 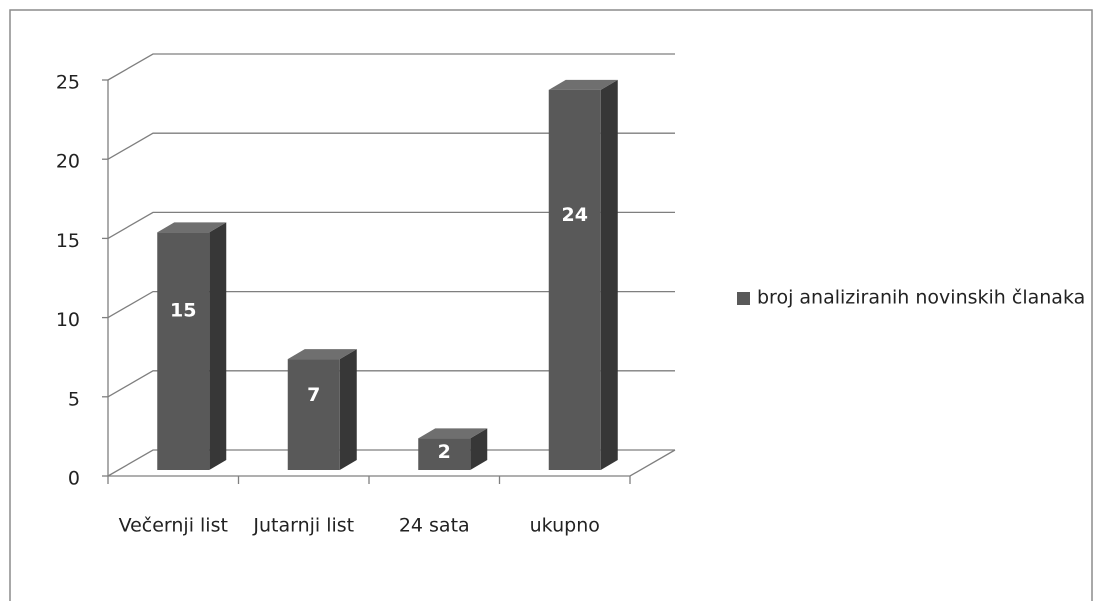 What do you see at coordinates (68, 162) in the screenshot?
I see `y-tick-label: 20` at bounding box center [68, 162].